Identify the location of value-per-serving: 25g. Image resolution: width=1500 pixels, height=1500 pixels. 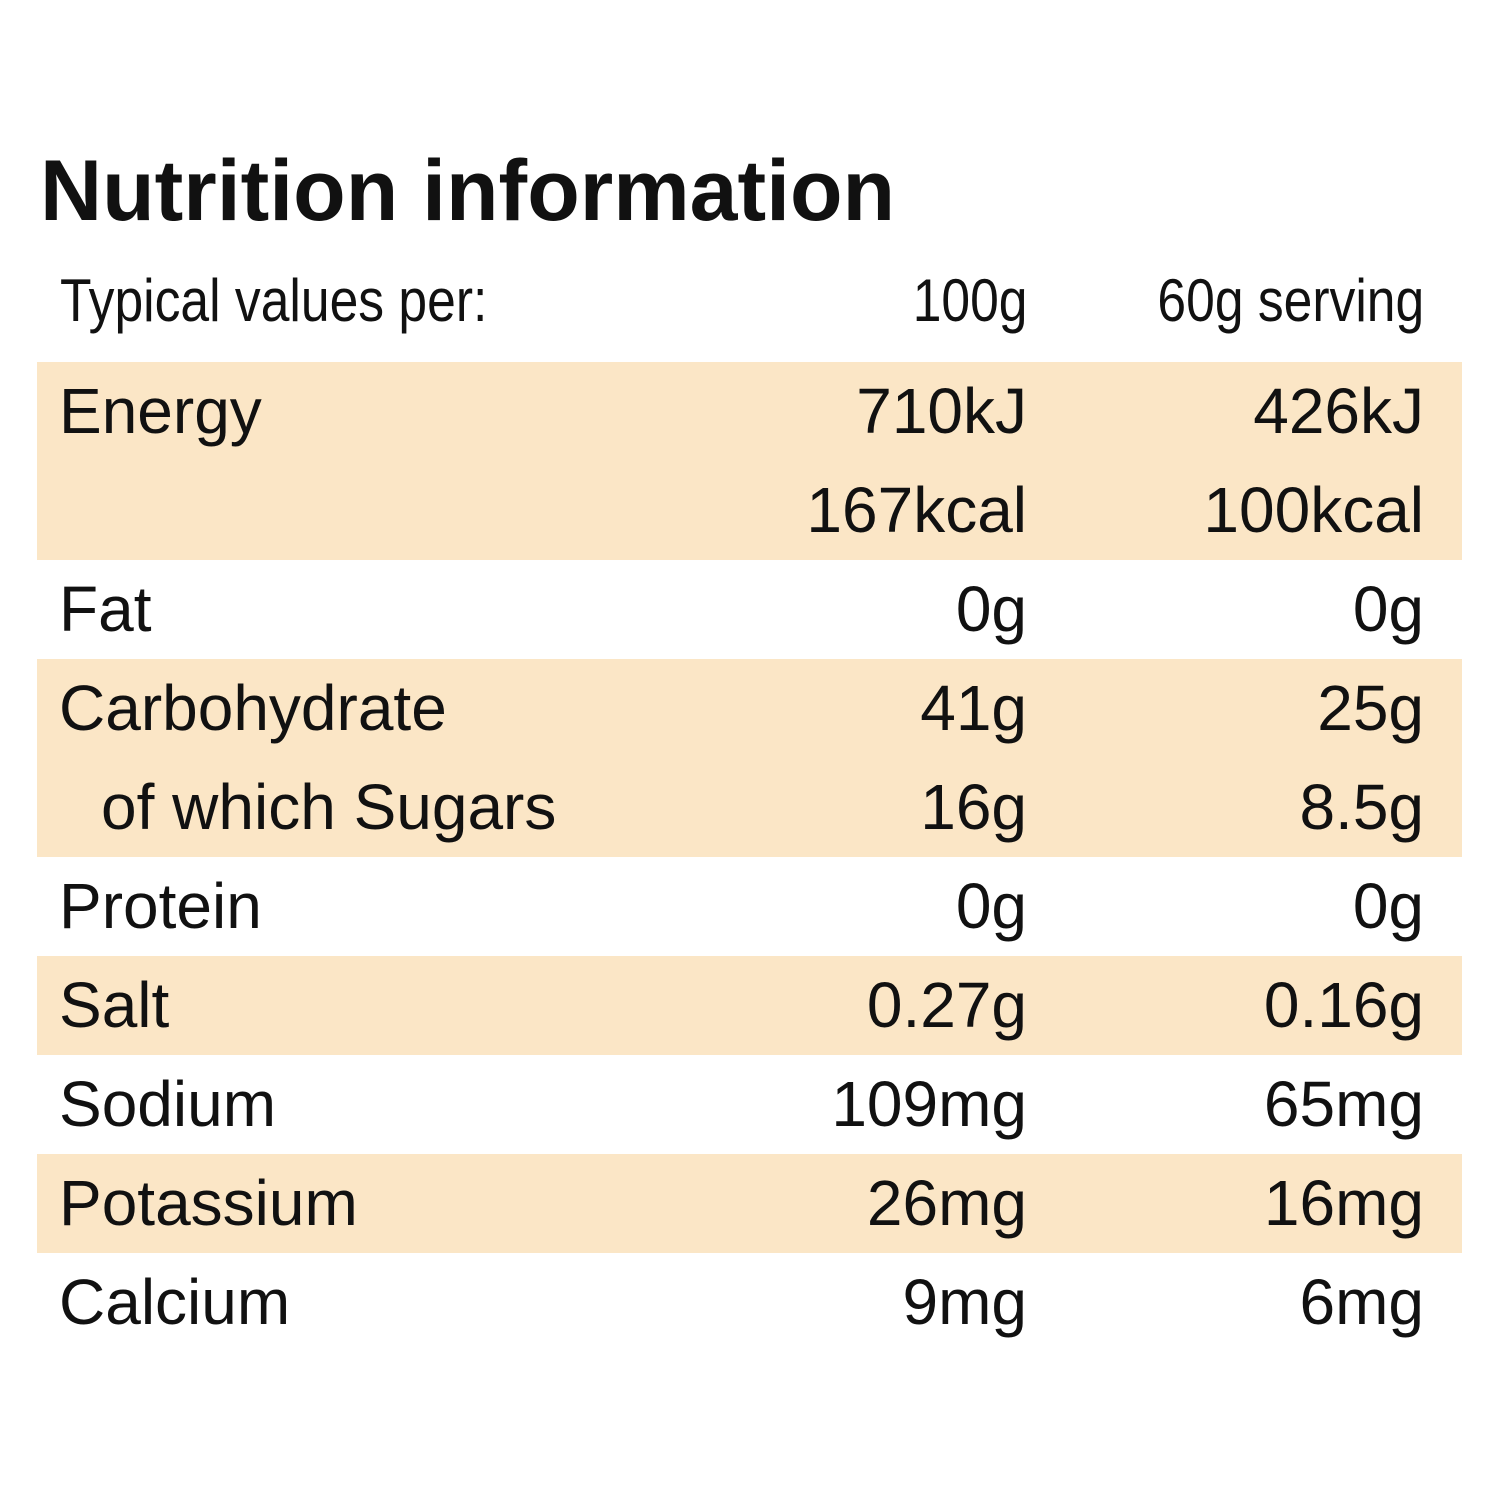
(1370, 708).